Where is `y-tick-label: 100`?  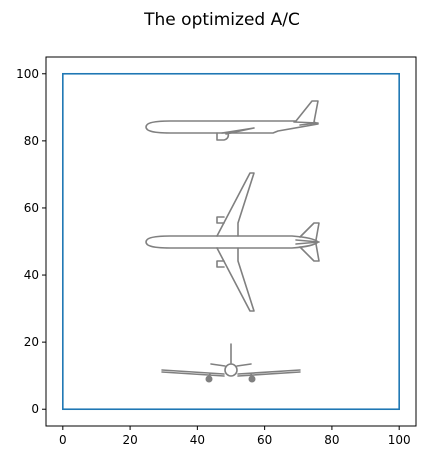 y-tick-label: 100 is located at coordinates (27, 74).